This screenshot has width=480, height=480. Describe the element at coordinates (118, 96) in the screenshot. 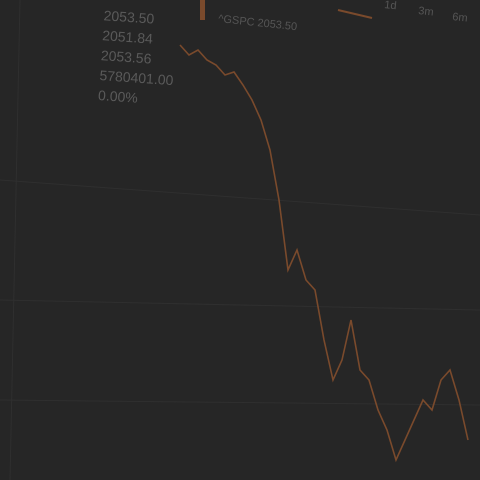

I see `stat: 0.00%` at that location.